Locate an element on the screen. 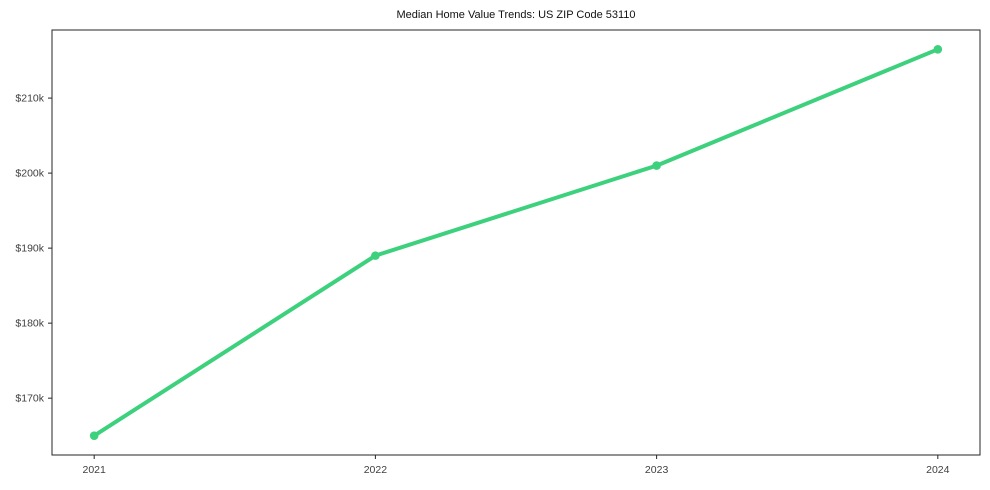 The width and height of the screenshot is (990, 490). y-axis-tick-label: $210k is located at coordinates (29, 99).